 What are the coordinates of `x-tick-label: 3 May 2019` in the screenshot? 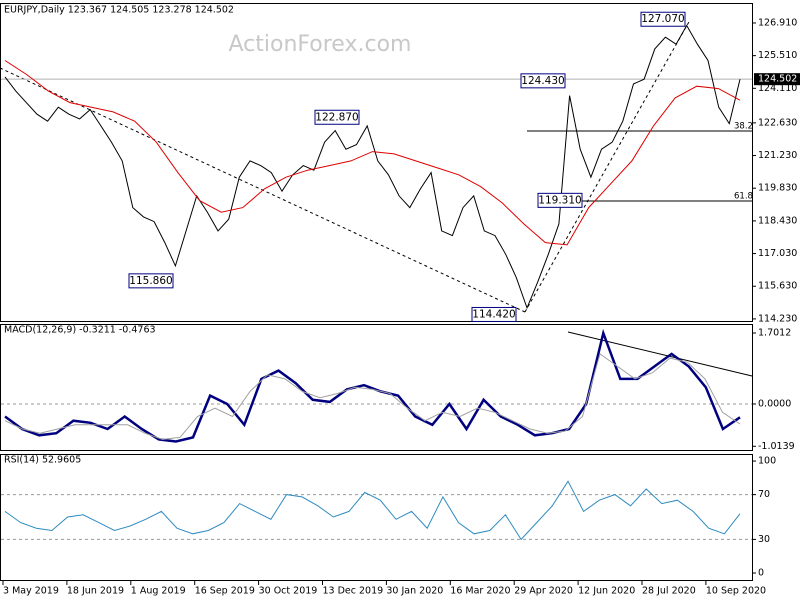 It's located at (31, 591).